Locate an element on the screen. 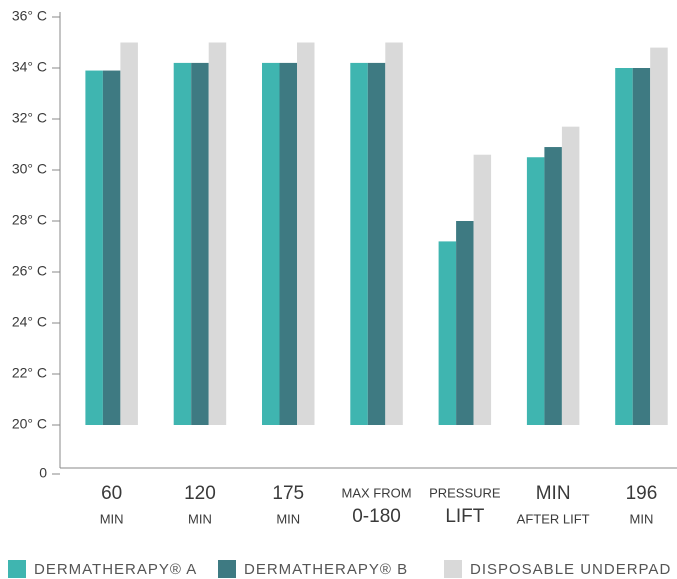 This screenshot has width=677, height=579. y-tick-label: 0 is located at coordinates (43, 473).